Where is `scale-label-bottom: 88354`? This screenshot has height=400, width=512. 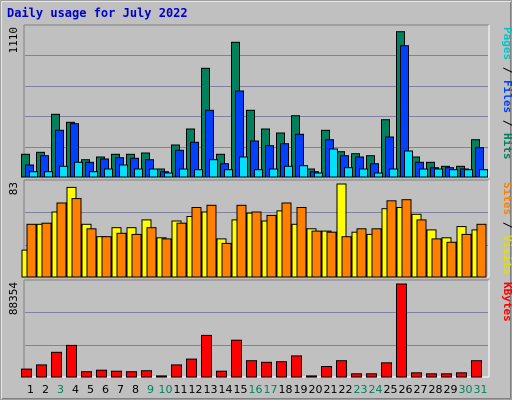
scale-label-bottom: 88354 is located at coordinates (13, 298).